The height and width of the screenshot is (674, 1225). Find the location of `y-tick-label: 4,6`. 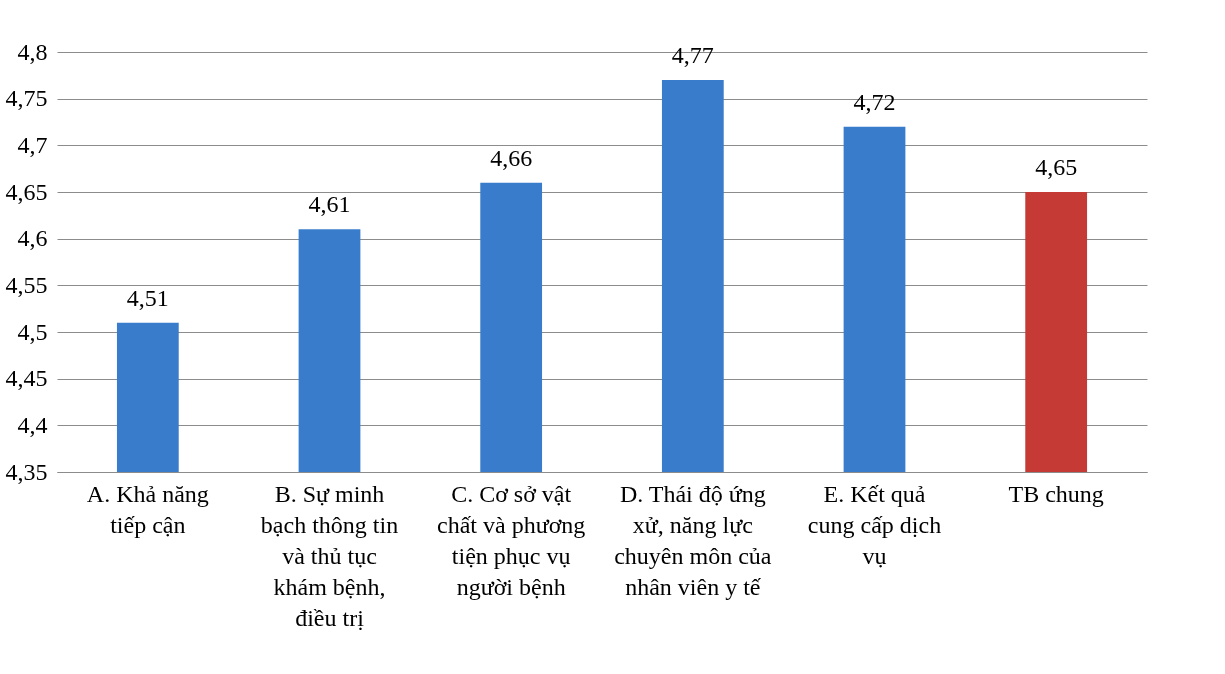

y-tick-label: 4,6 is located at coordinates (32, 238).